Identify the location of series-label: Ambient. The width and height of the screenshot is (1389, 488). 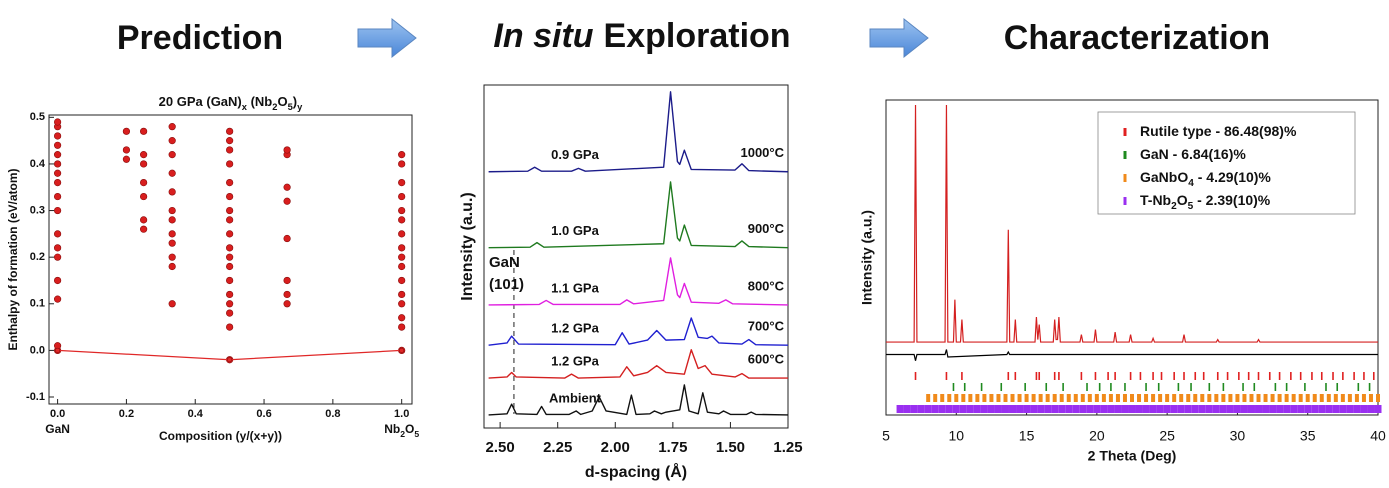
(575, 397).